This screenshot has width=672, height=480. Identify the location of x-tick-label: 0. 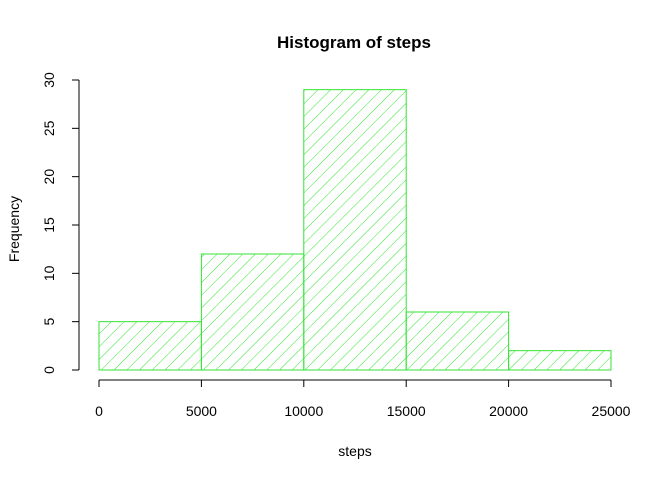
(99, 411).